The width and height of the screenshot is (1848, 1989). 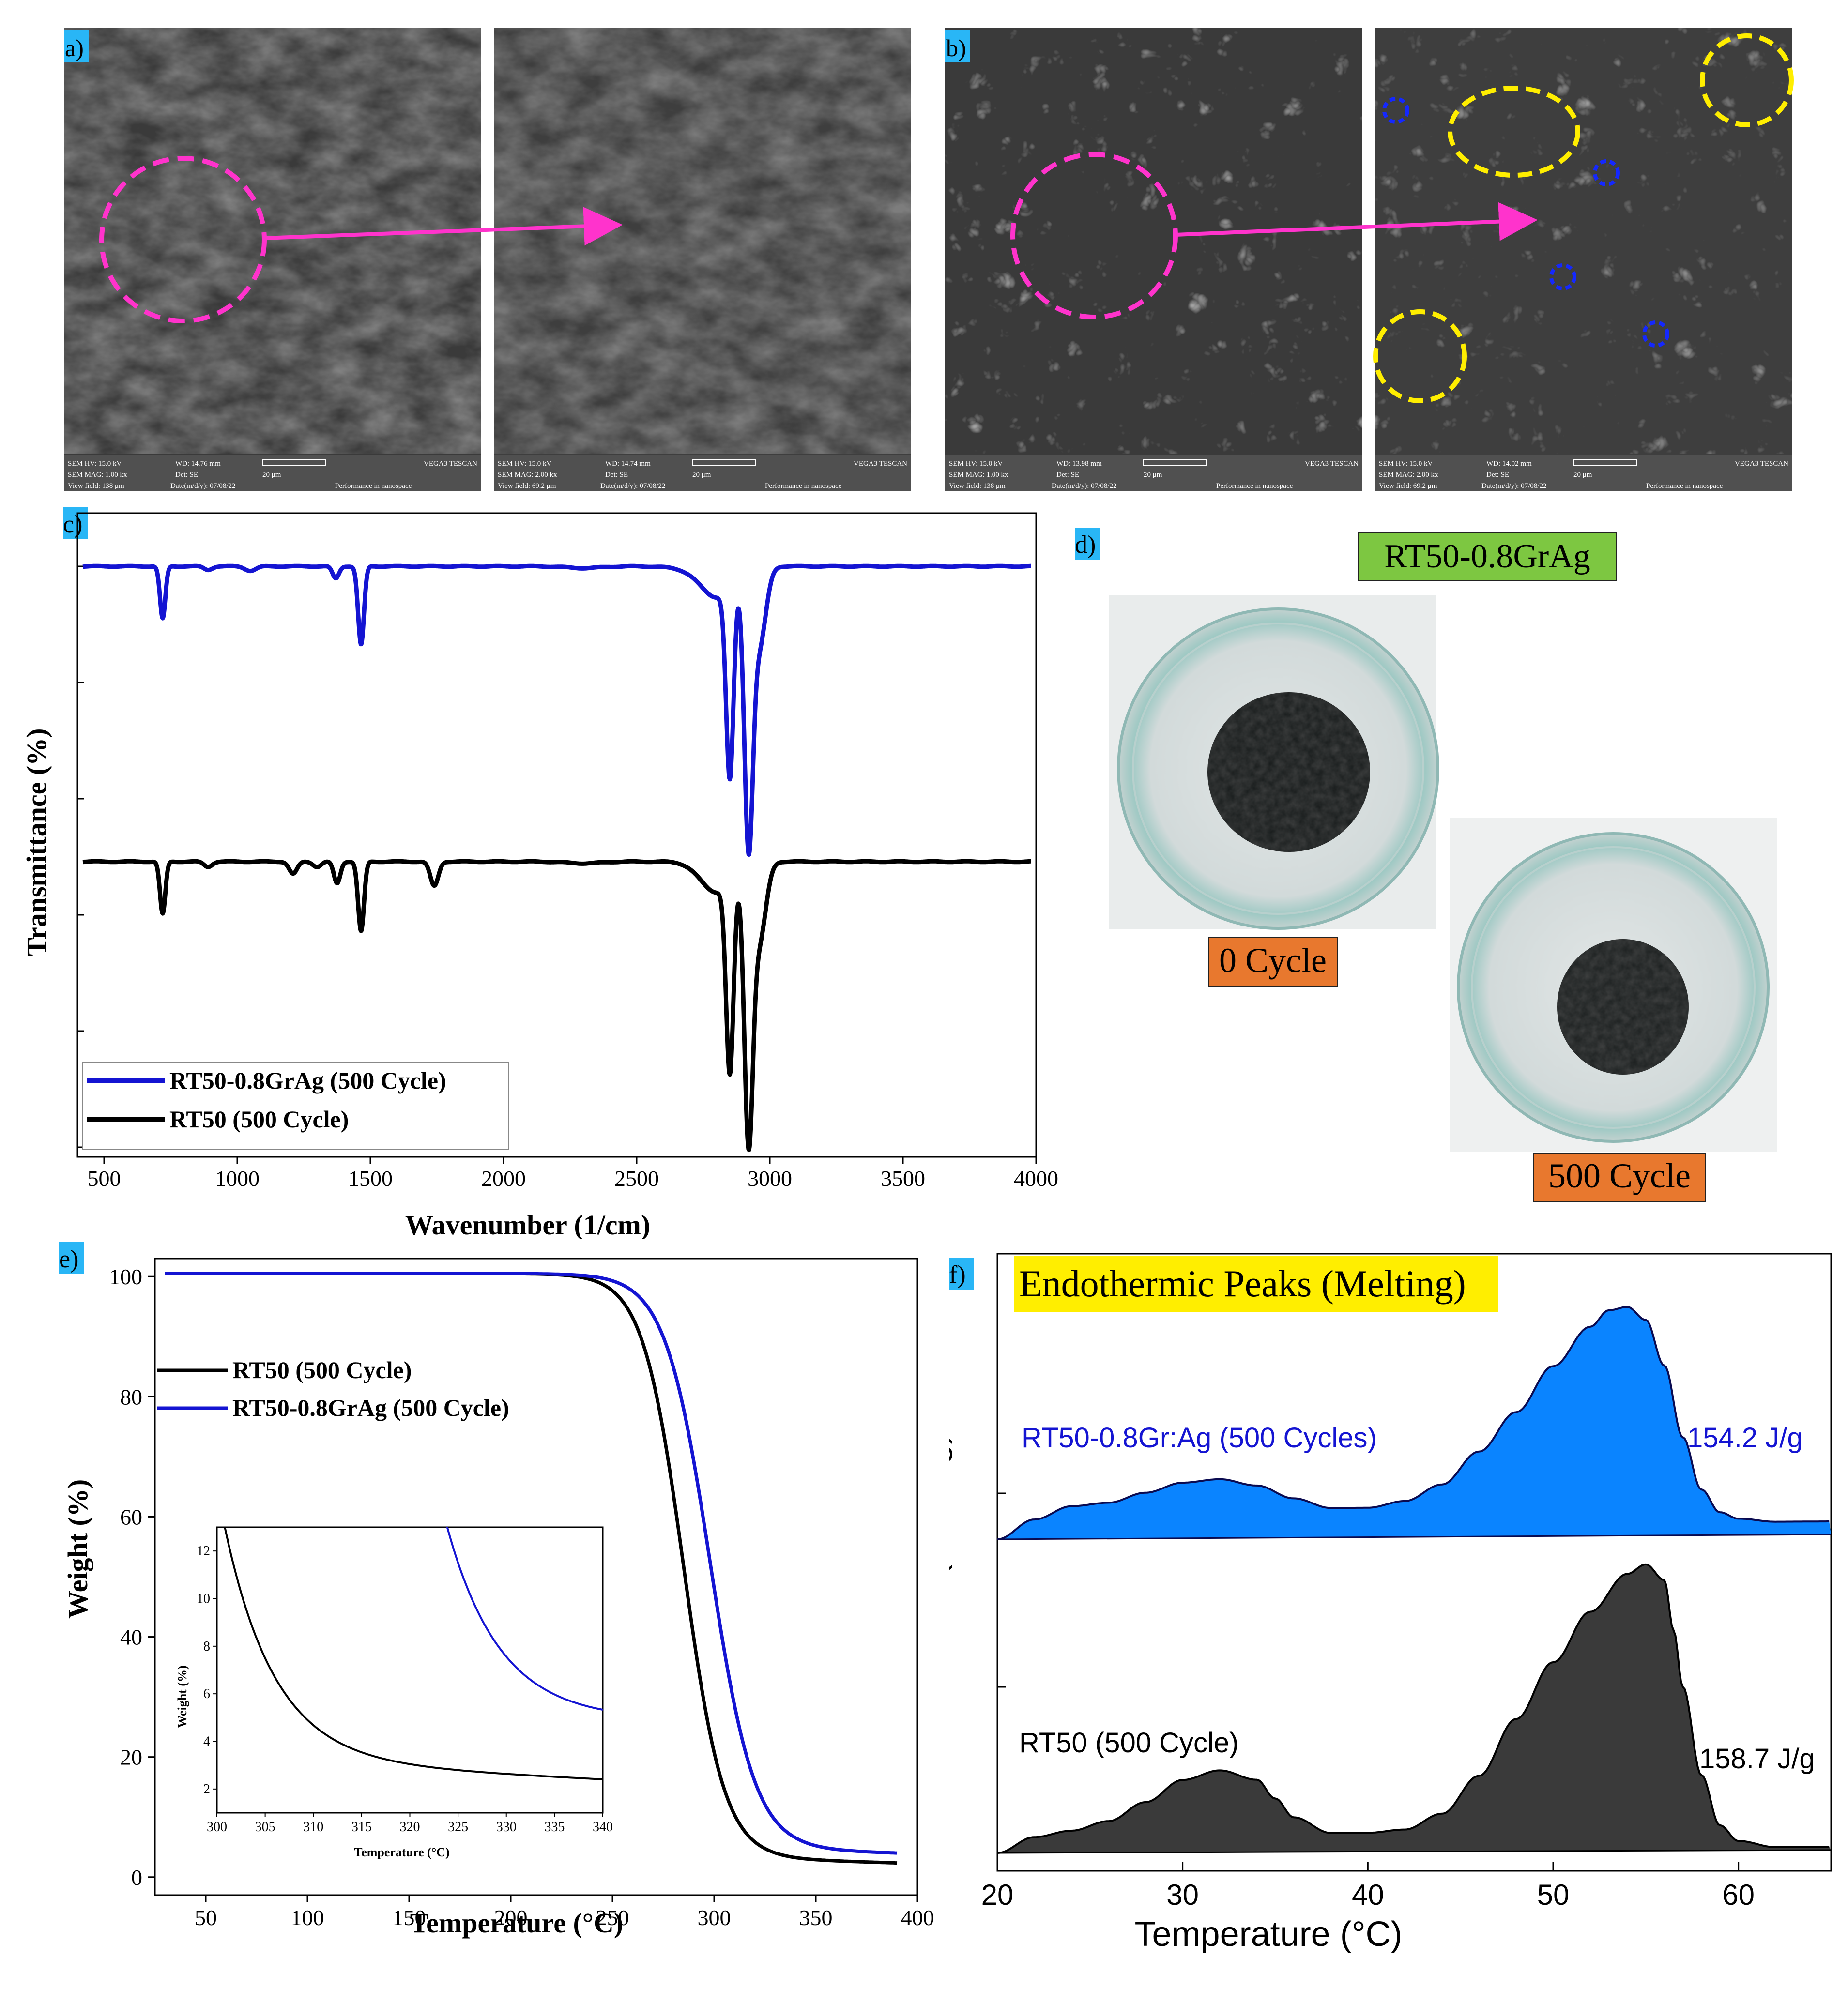 I want to click on tga-xtick-label: 250, so click(x=612, y=1918).